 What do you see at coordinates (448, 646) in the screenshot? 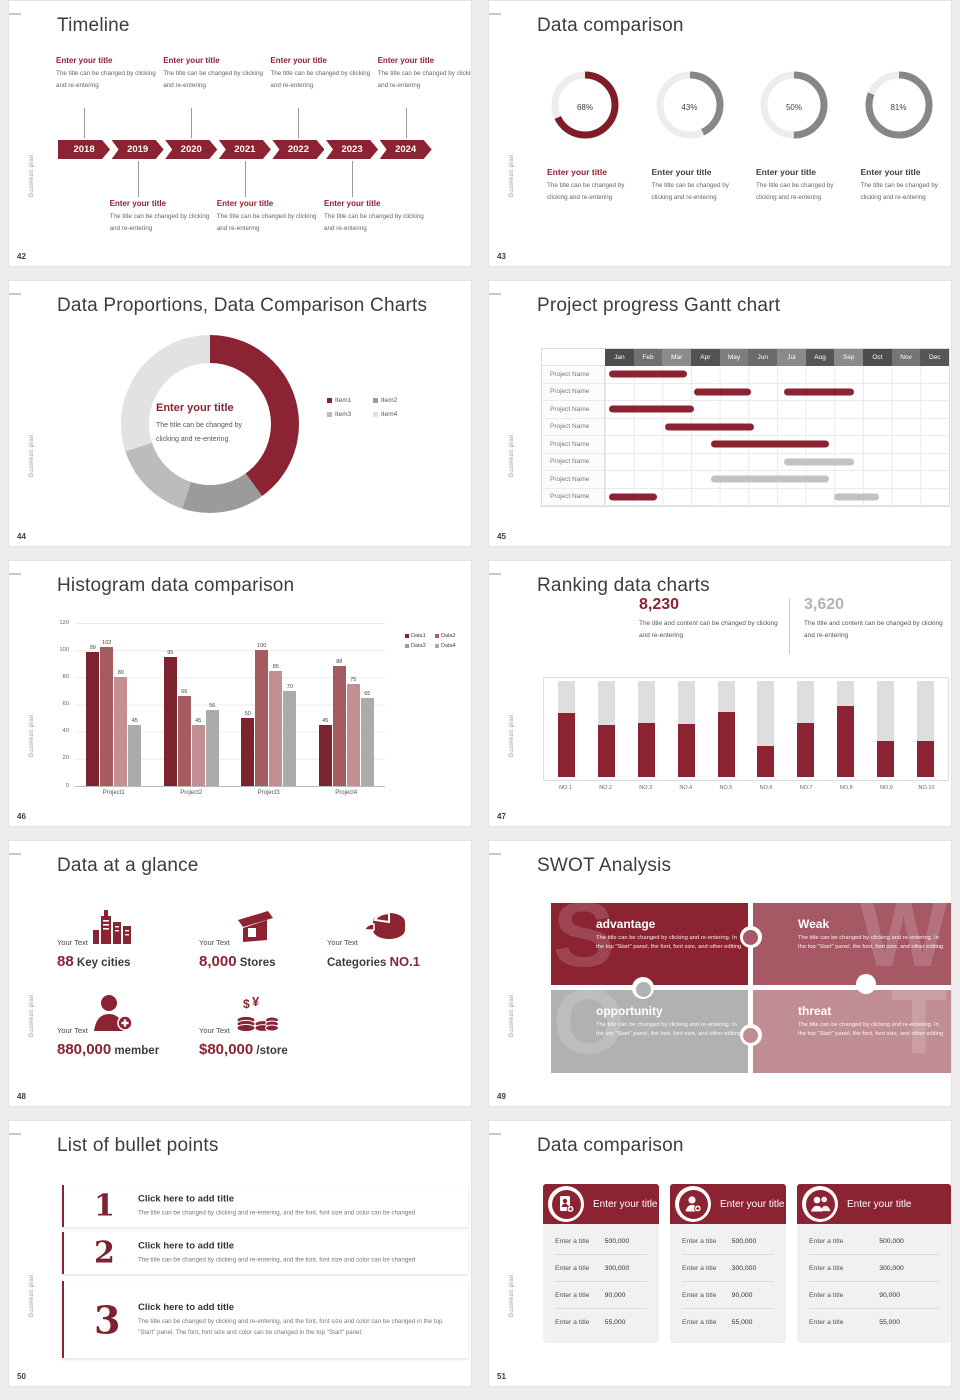
I see `legend-label: Data4` at bounding box center [448, 646].